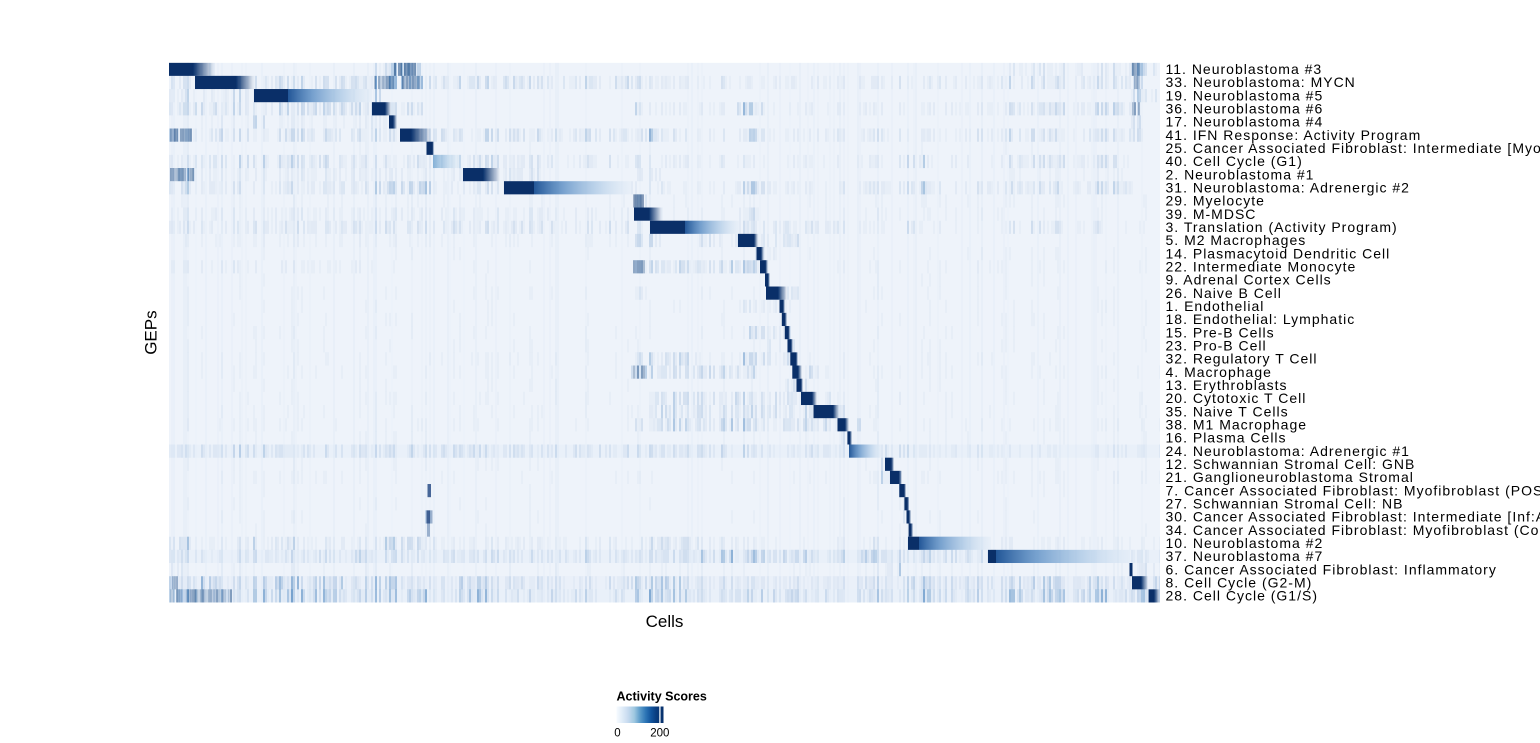 This screenshot has height=743, width=1540. I want to click on svg-text: 17. Neuroblastoma #4, so click(1245, 122).